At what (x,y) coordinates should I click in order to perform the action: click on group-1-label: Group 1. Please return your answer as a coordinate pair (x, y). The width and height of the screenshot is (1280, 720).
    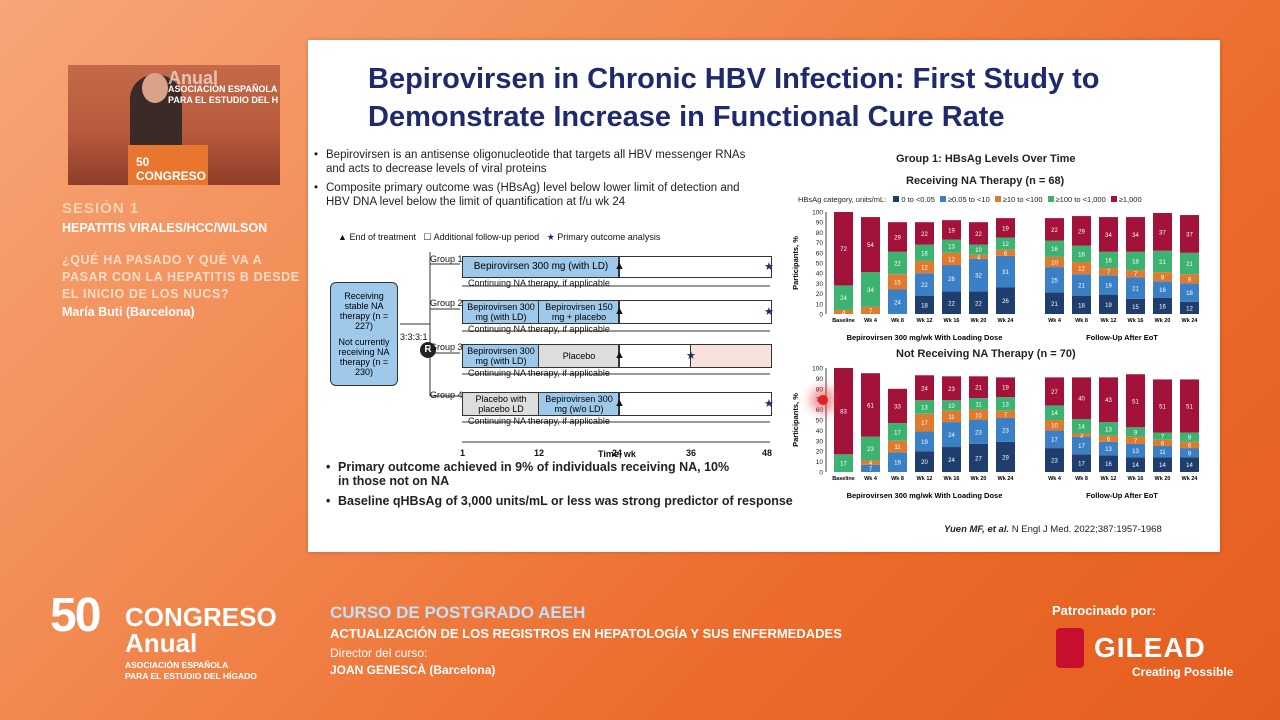
    Looking at the image, I should click on (446, 259).